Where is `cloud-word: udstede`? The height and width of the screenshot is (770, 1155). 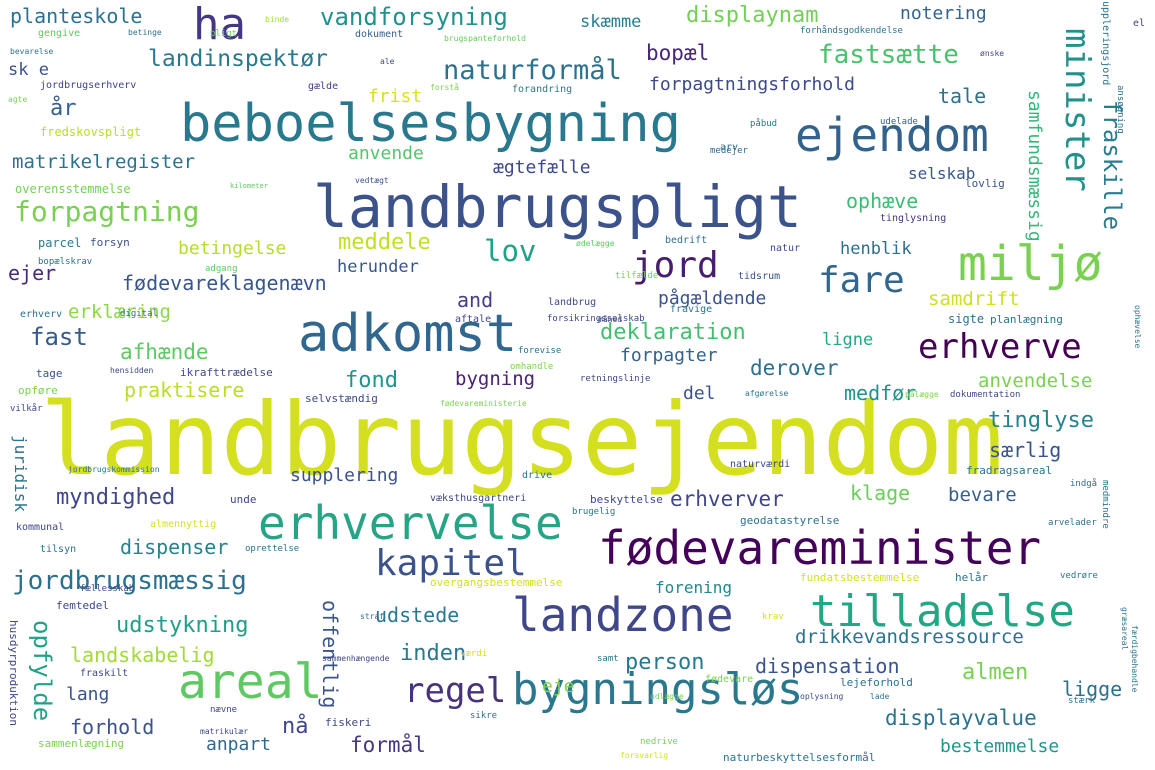
cloud-word: udstede is located at coordinates (417, 615).